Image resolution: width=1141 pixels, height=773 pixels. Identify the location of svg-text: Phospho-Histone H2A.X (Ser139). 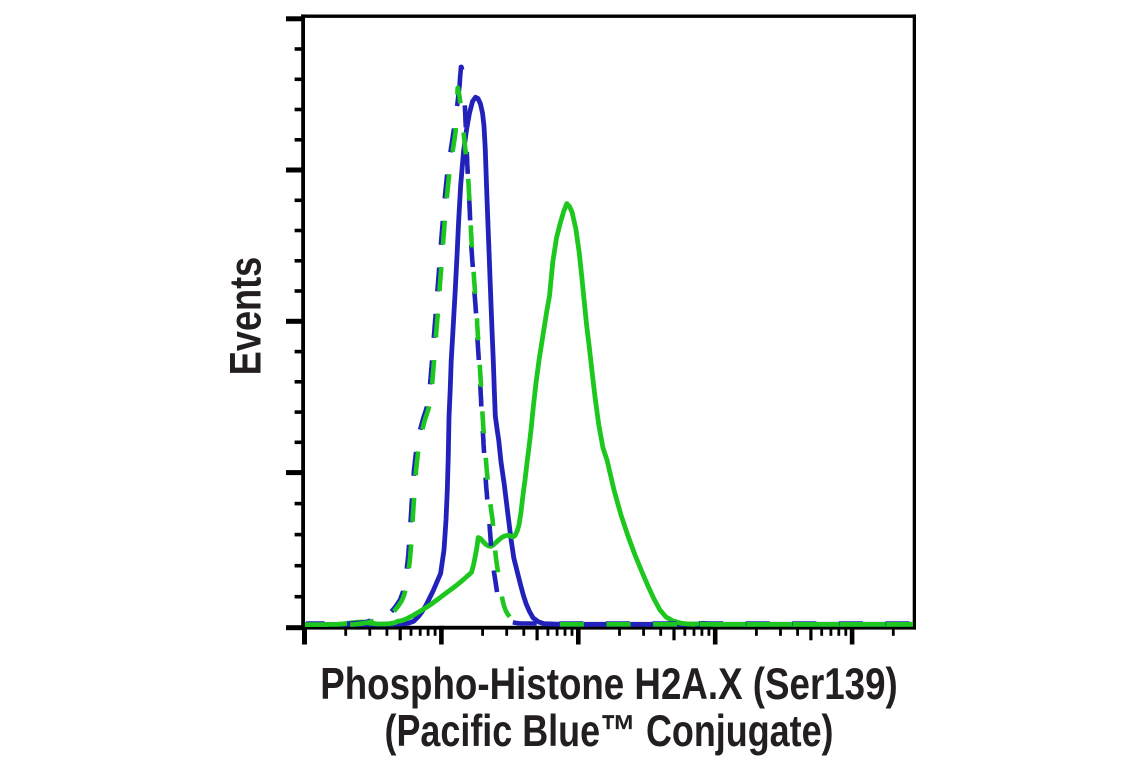
(608, 684).